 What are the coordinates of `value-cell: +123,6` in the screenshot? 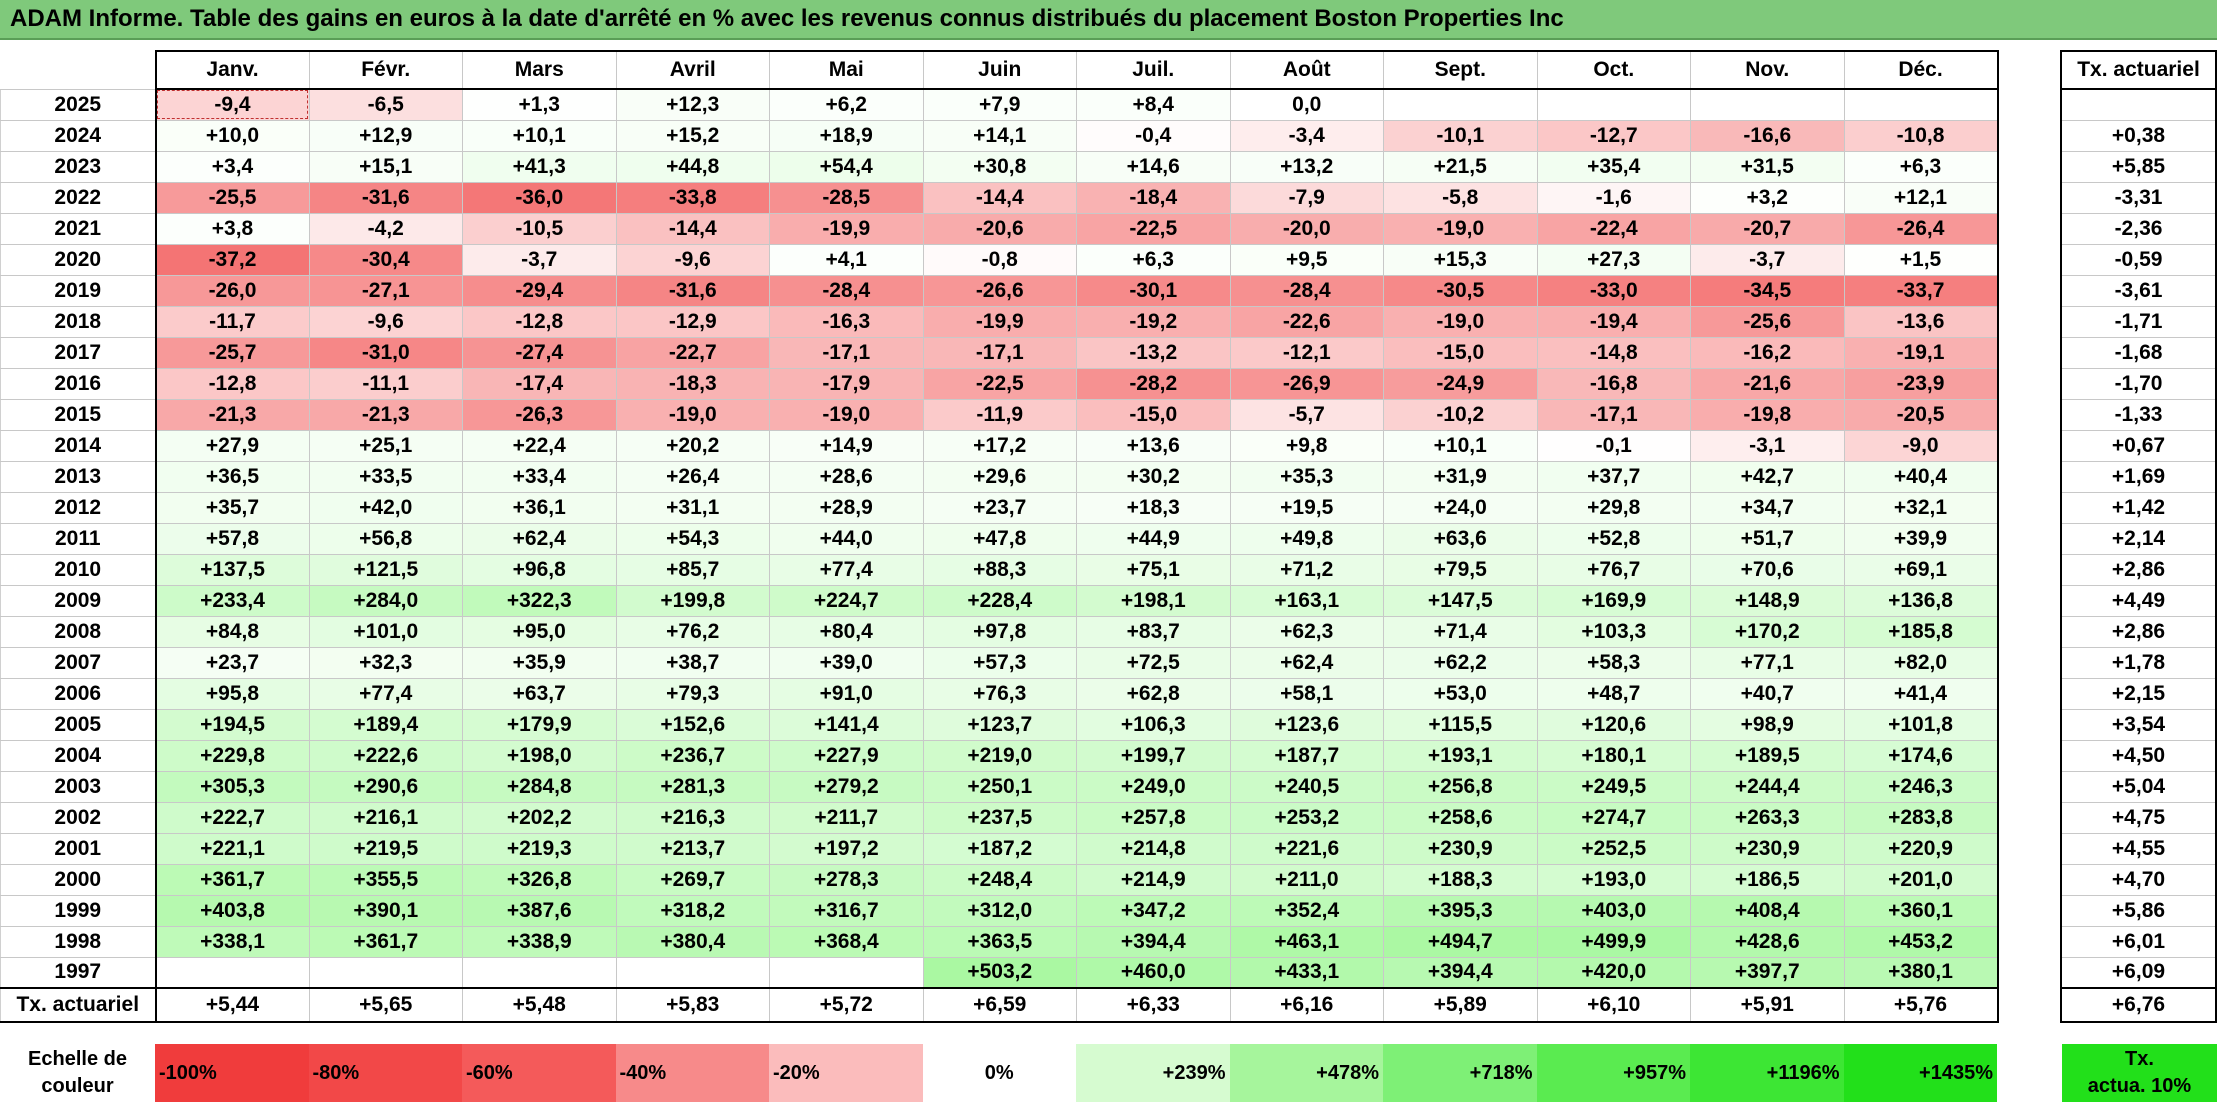 It's located at (1306, 724).